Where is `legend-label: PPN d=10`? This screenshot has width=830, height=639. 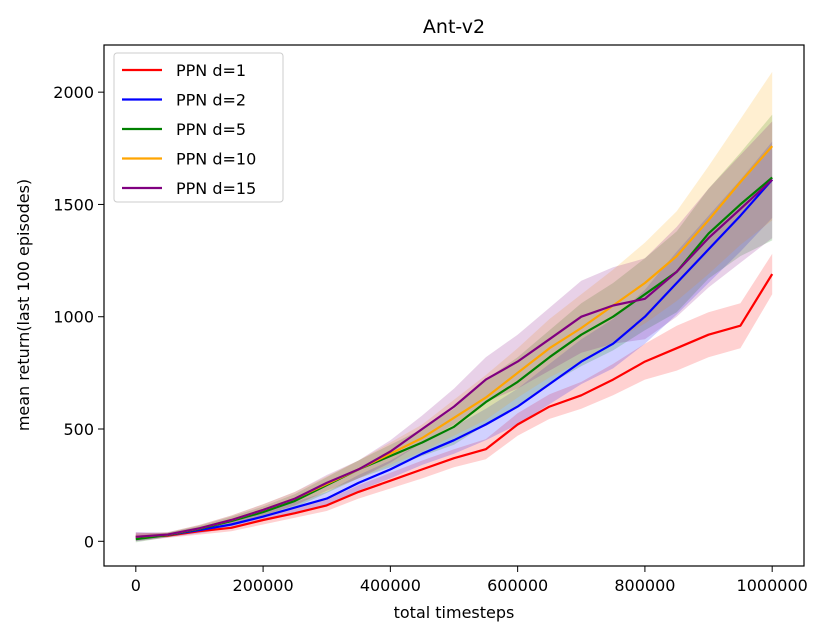
legend-label: PPN d=10 is located at coordinates (216, 159).